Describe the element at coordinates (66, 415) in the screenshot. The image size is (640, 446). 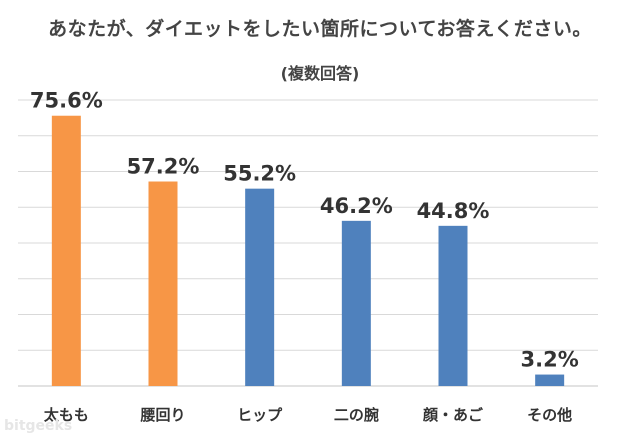
I see `category-label-1: 太もも` at that location.